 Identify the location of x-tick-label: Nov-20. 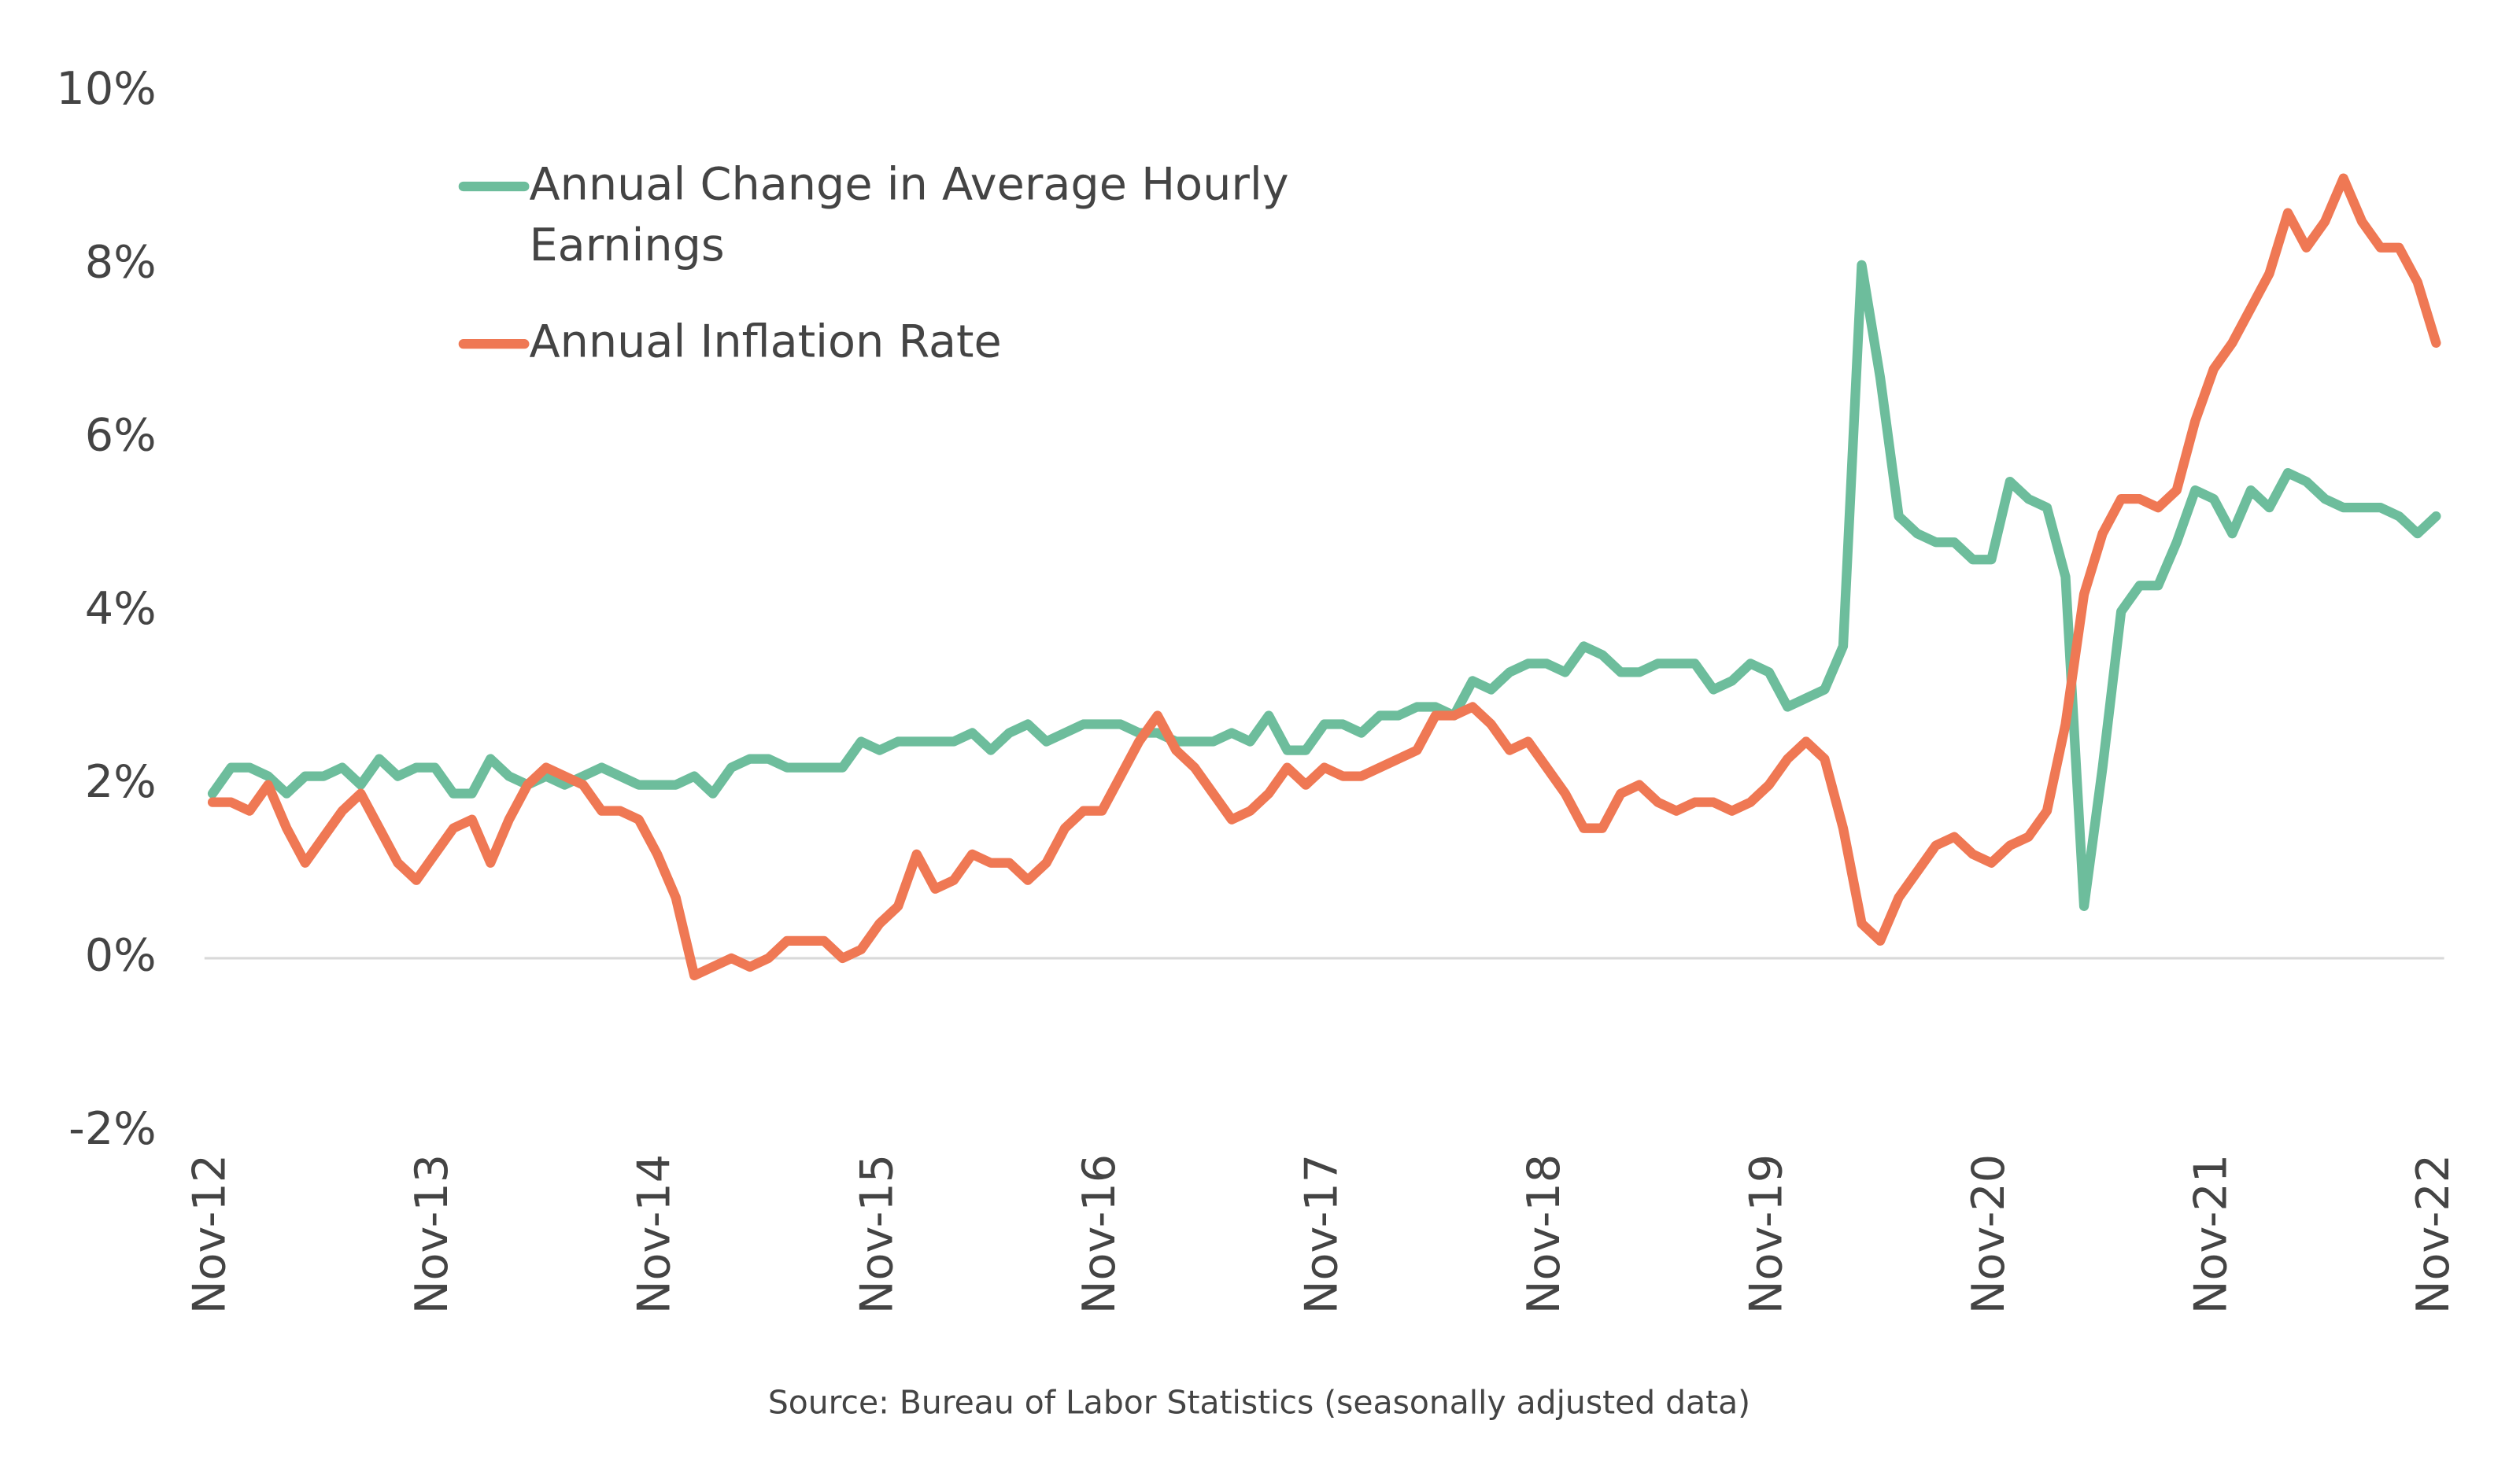
(1989, 1234).